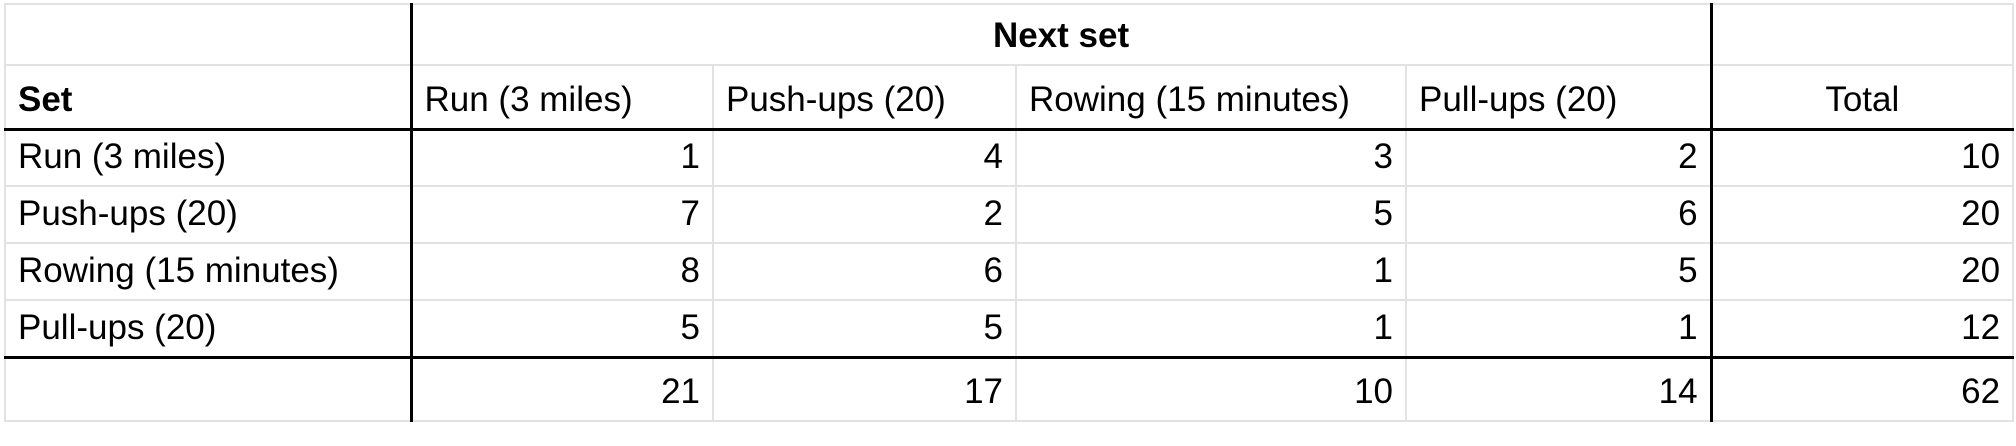 The width and height of the screenshot is (2016, 446). What do you see at coordinates (1862, 389) in the screenshot?
I see `grand-total-cell: 62` at bounding box center [1862, 389].